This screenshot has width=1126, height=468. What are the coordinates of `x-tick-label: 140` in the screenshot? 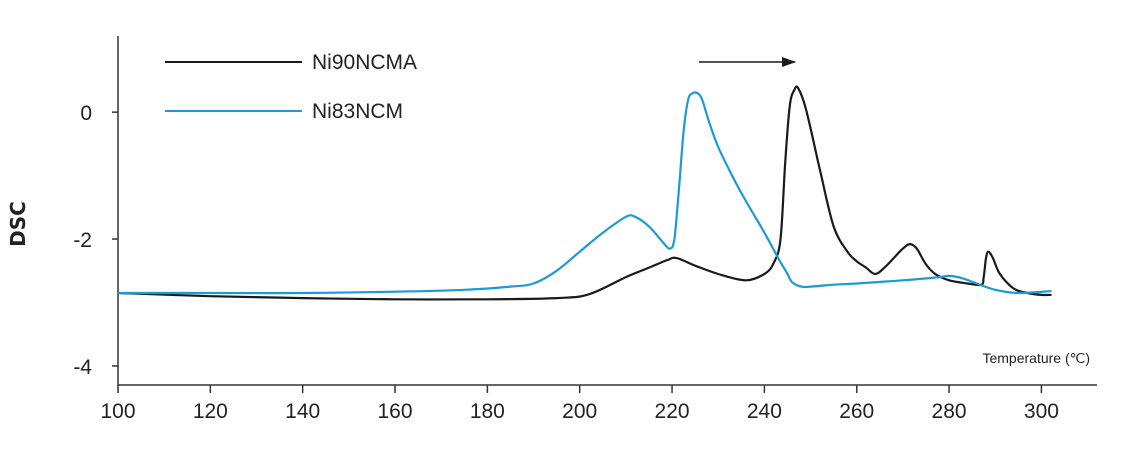 It's located at (302, 411).